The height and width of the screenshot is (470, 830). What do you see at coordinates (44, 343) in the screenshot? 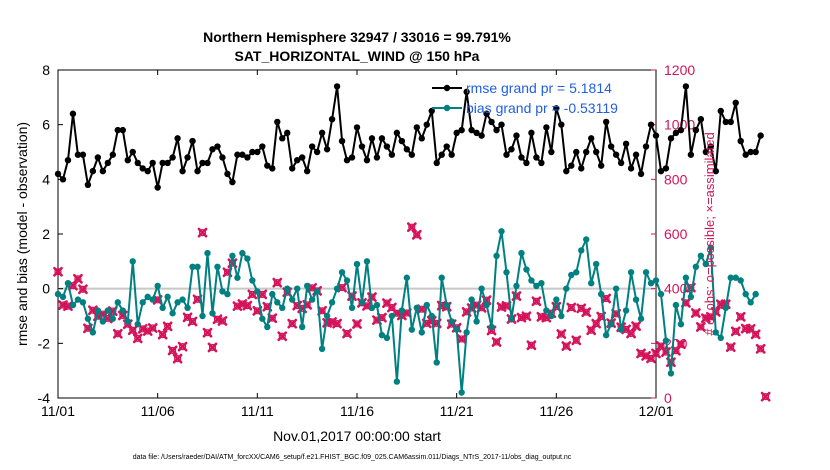
I see `y-tick-label: -2` at bounding box center [44, 343].